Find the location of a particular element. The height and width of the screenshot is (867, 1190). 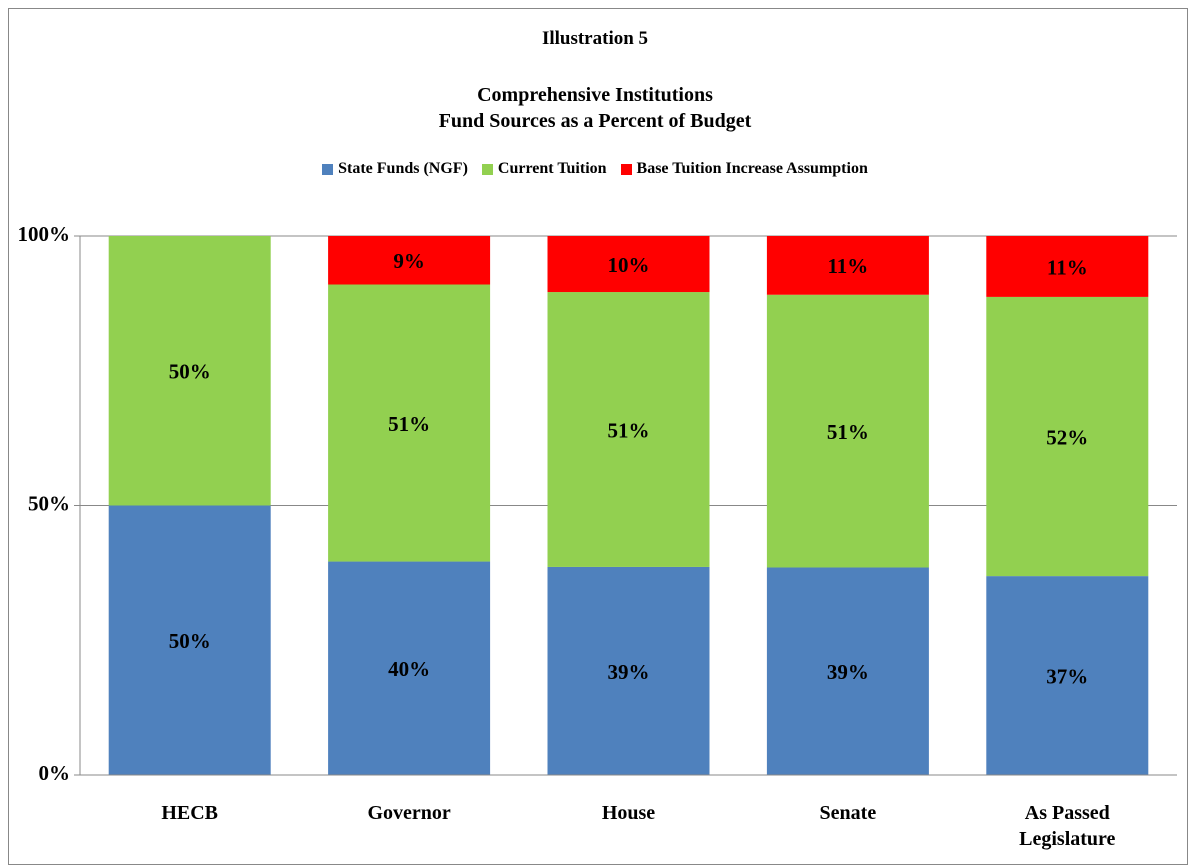

data-label: 40% is located at coordinates (409, 669).